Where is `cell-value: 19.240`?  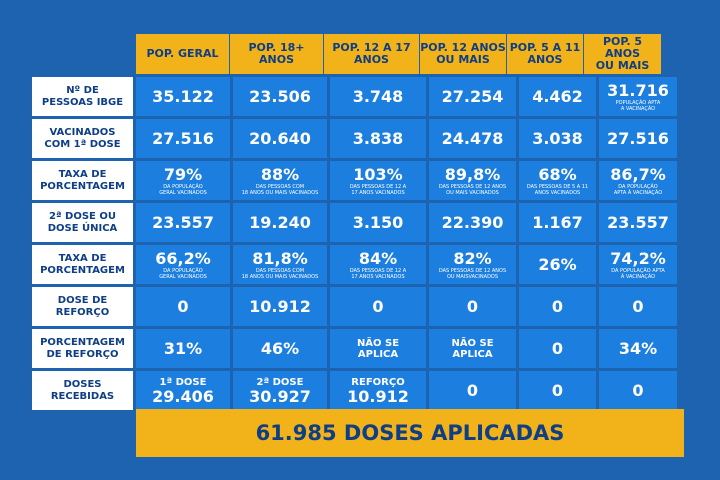
cell-value: 19.240 is located at coordinates (280, 222).